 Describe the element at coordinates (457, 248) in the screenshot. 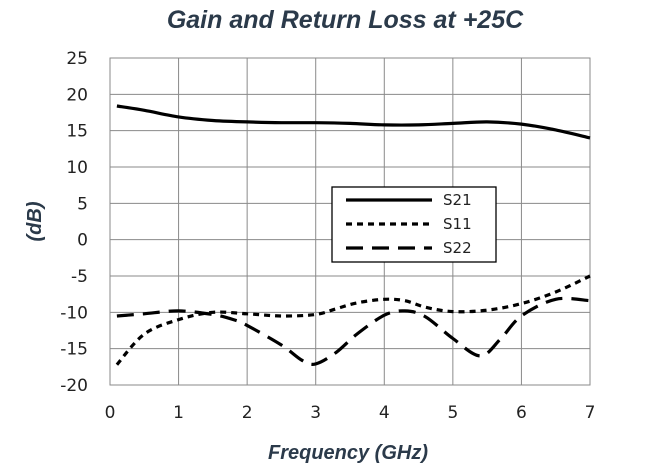

I see `legend-label-s22: S22` at that location.